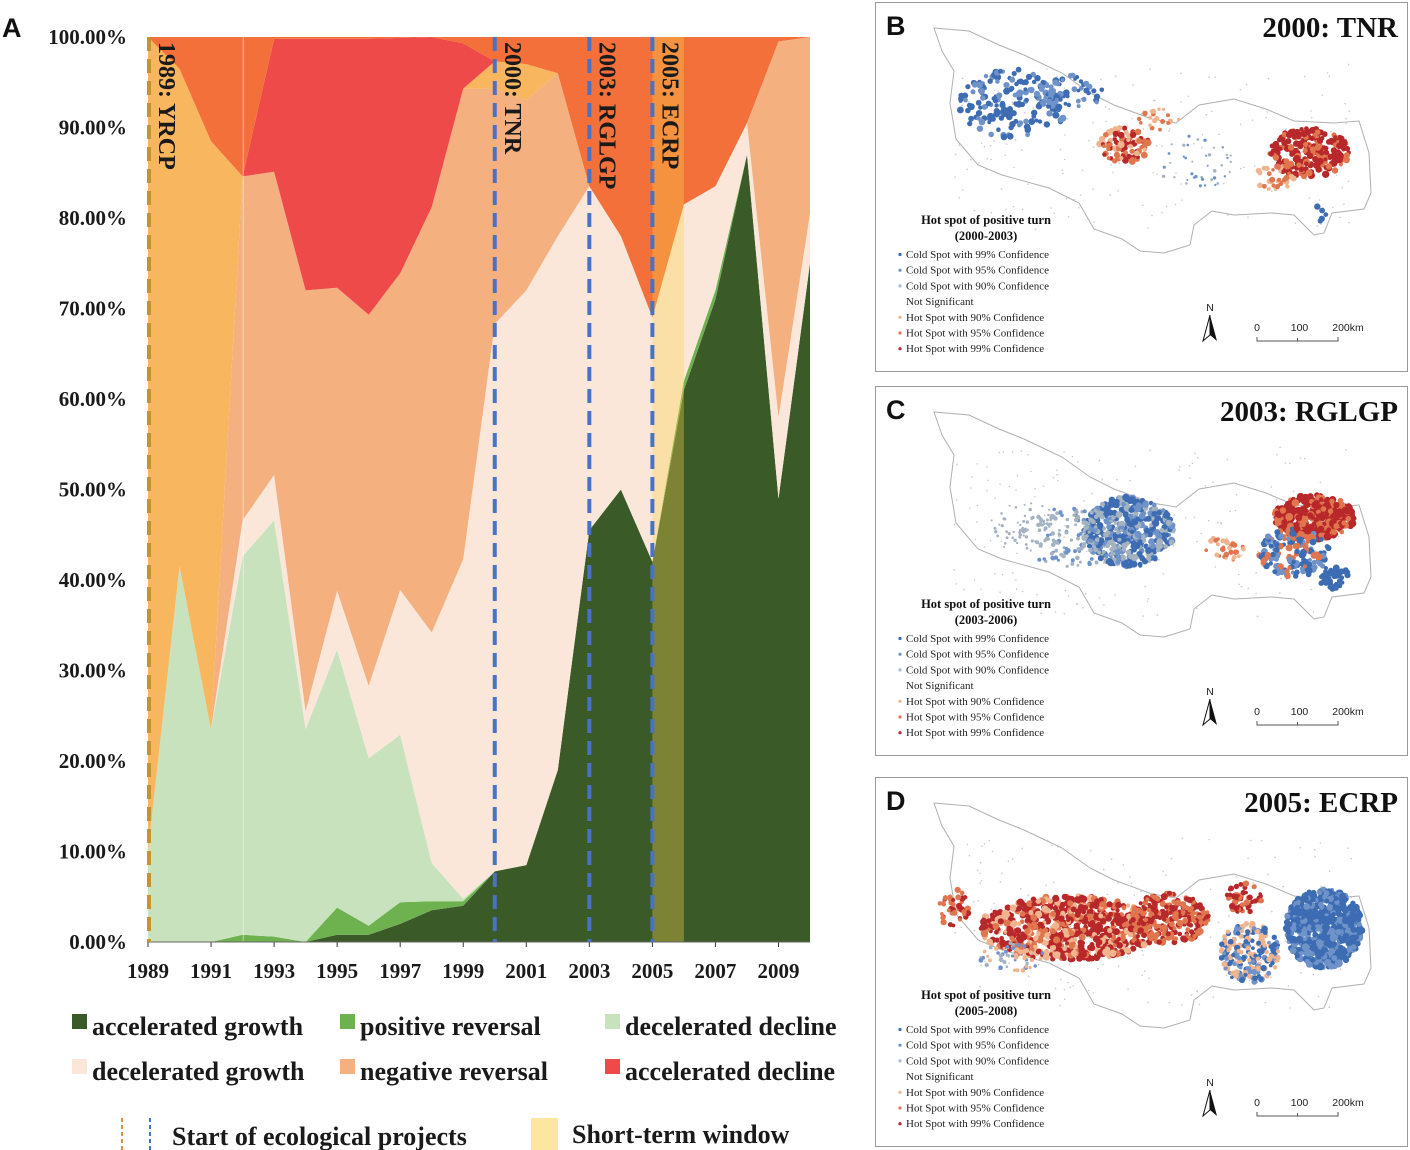 Image resolution: width=1410 pixels, height=1150 pixels. I want to click on north-arrow-icon, so click(1206, 712).